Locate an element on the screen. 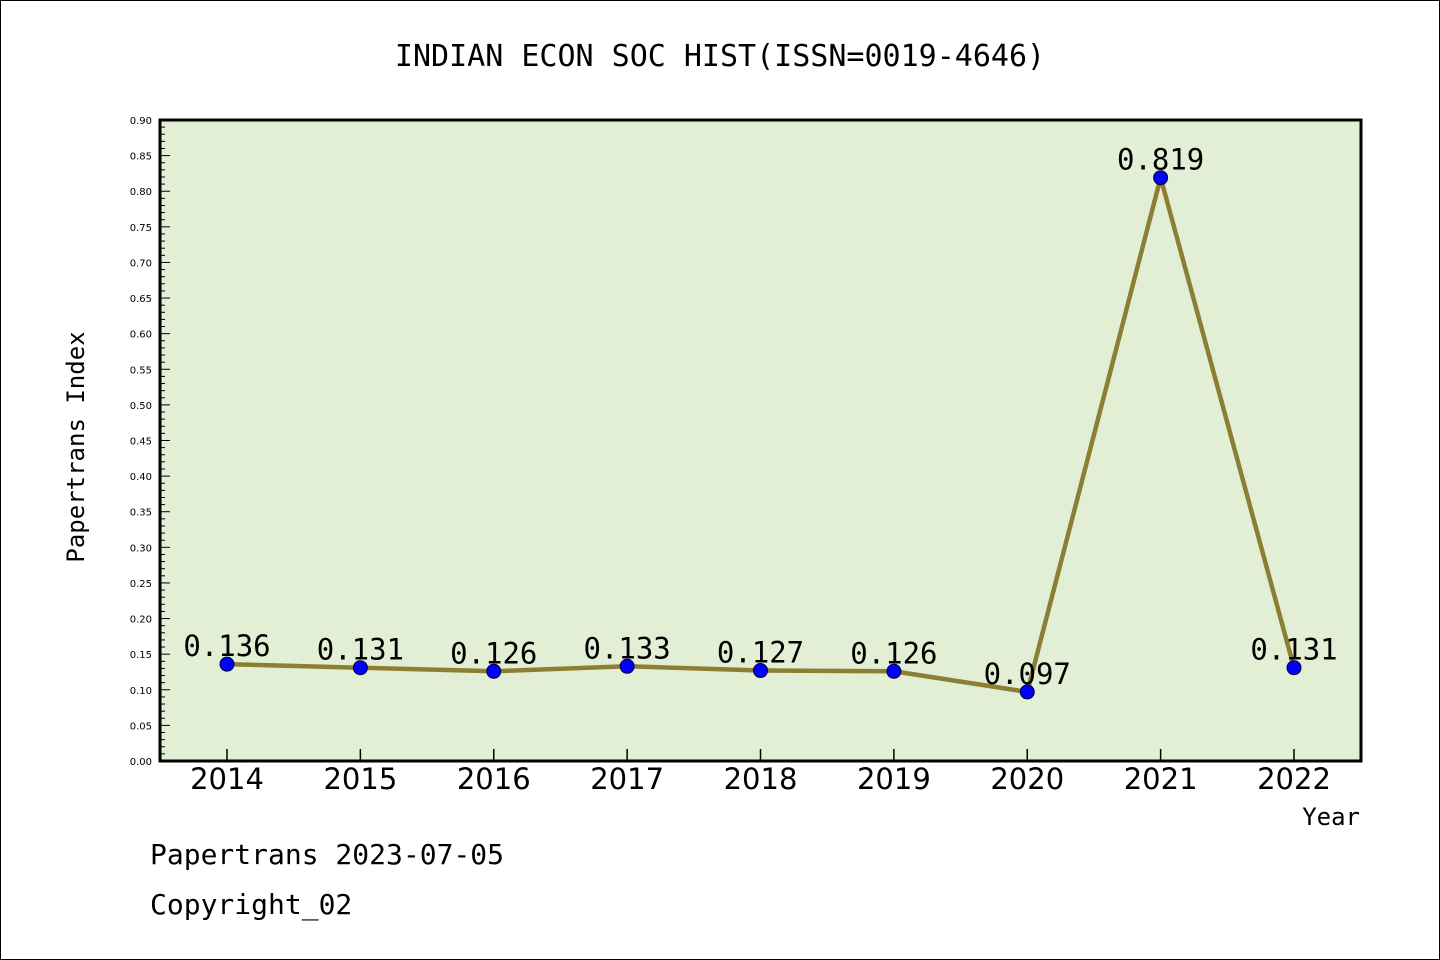  y-tick-label: 0.50 is located at coordinates (141, 406).